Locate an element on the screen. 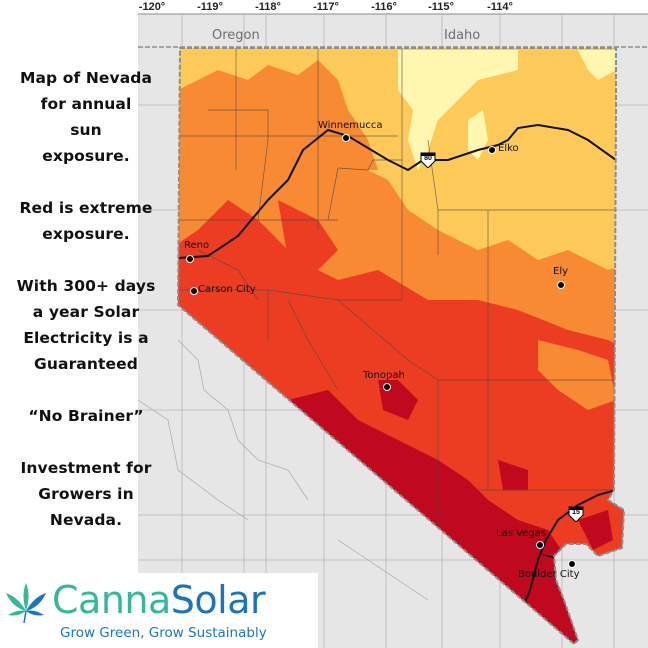 The height and width of the screenshot is (648, 648). cannasolar-logo: CannaSolar Grow Green, Grow Sustainably is located at coordinates (159, 610).